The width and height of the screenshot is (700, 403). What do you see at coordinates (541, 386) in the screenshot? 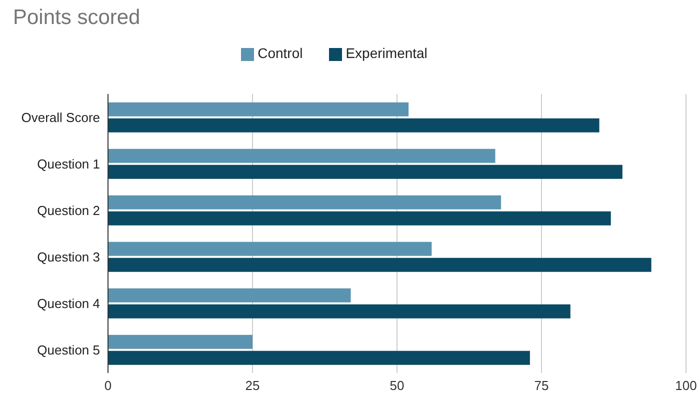
I see `x-tick-label: 75` at bounding box center [541, 386].